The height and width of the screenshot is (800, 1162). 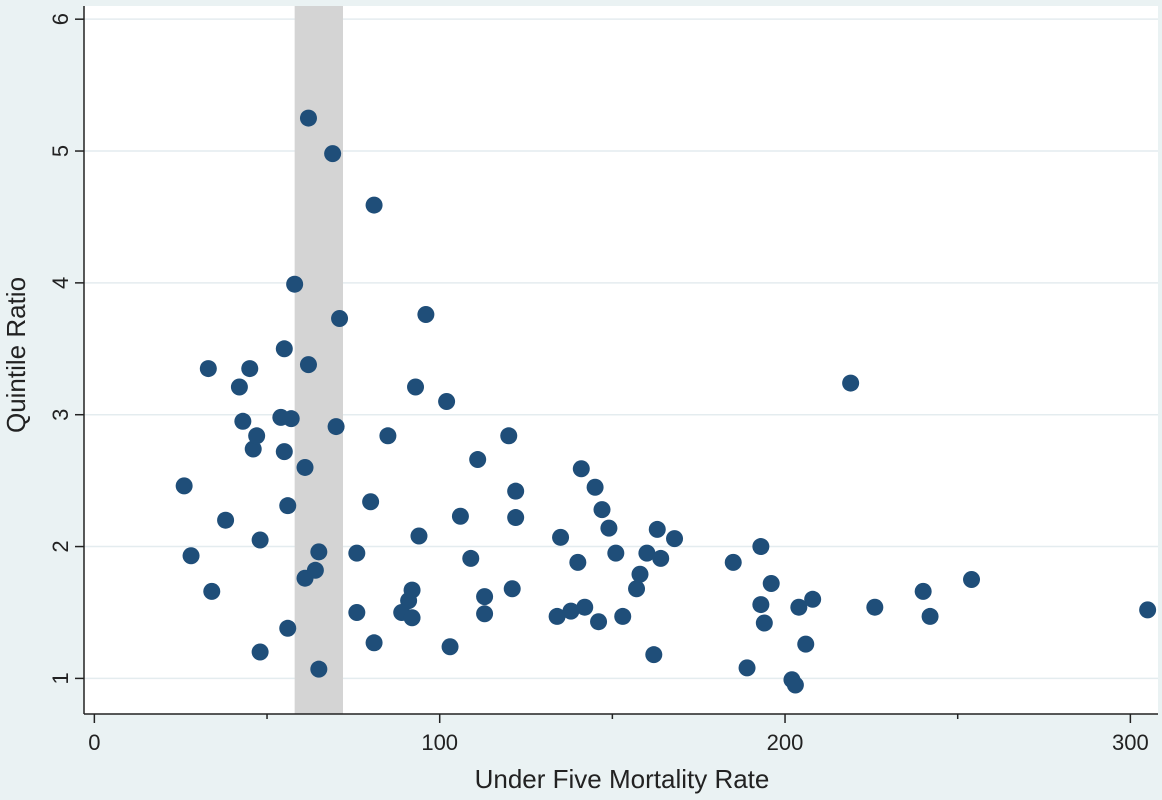 I want to click on x-tick-label-100: 100, so click(x=439, y=742).